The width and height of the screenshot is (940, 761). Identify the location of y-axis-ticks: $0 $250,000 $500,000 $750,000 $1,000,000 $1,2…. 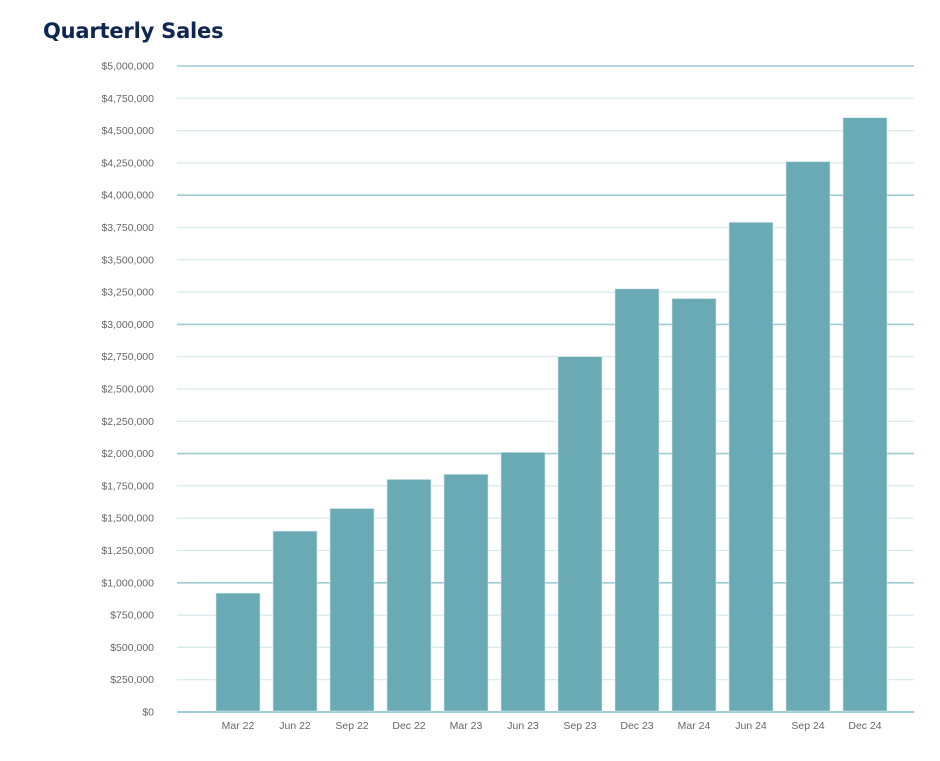
(127, 390).